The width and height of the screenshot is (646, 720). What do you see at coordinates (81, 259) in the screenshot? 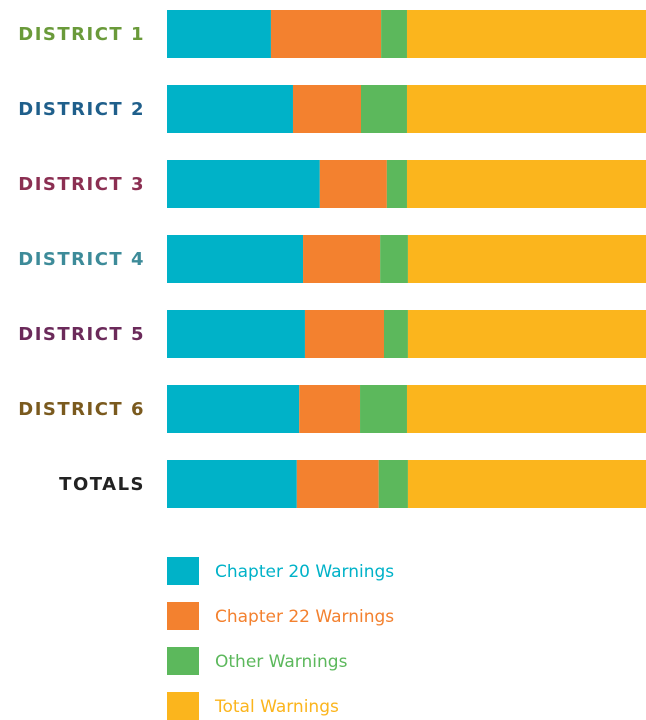
I see `category-label: DISTRICT 4` at bounding box center [81, 259].